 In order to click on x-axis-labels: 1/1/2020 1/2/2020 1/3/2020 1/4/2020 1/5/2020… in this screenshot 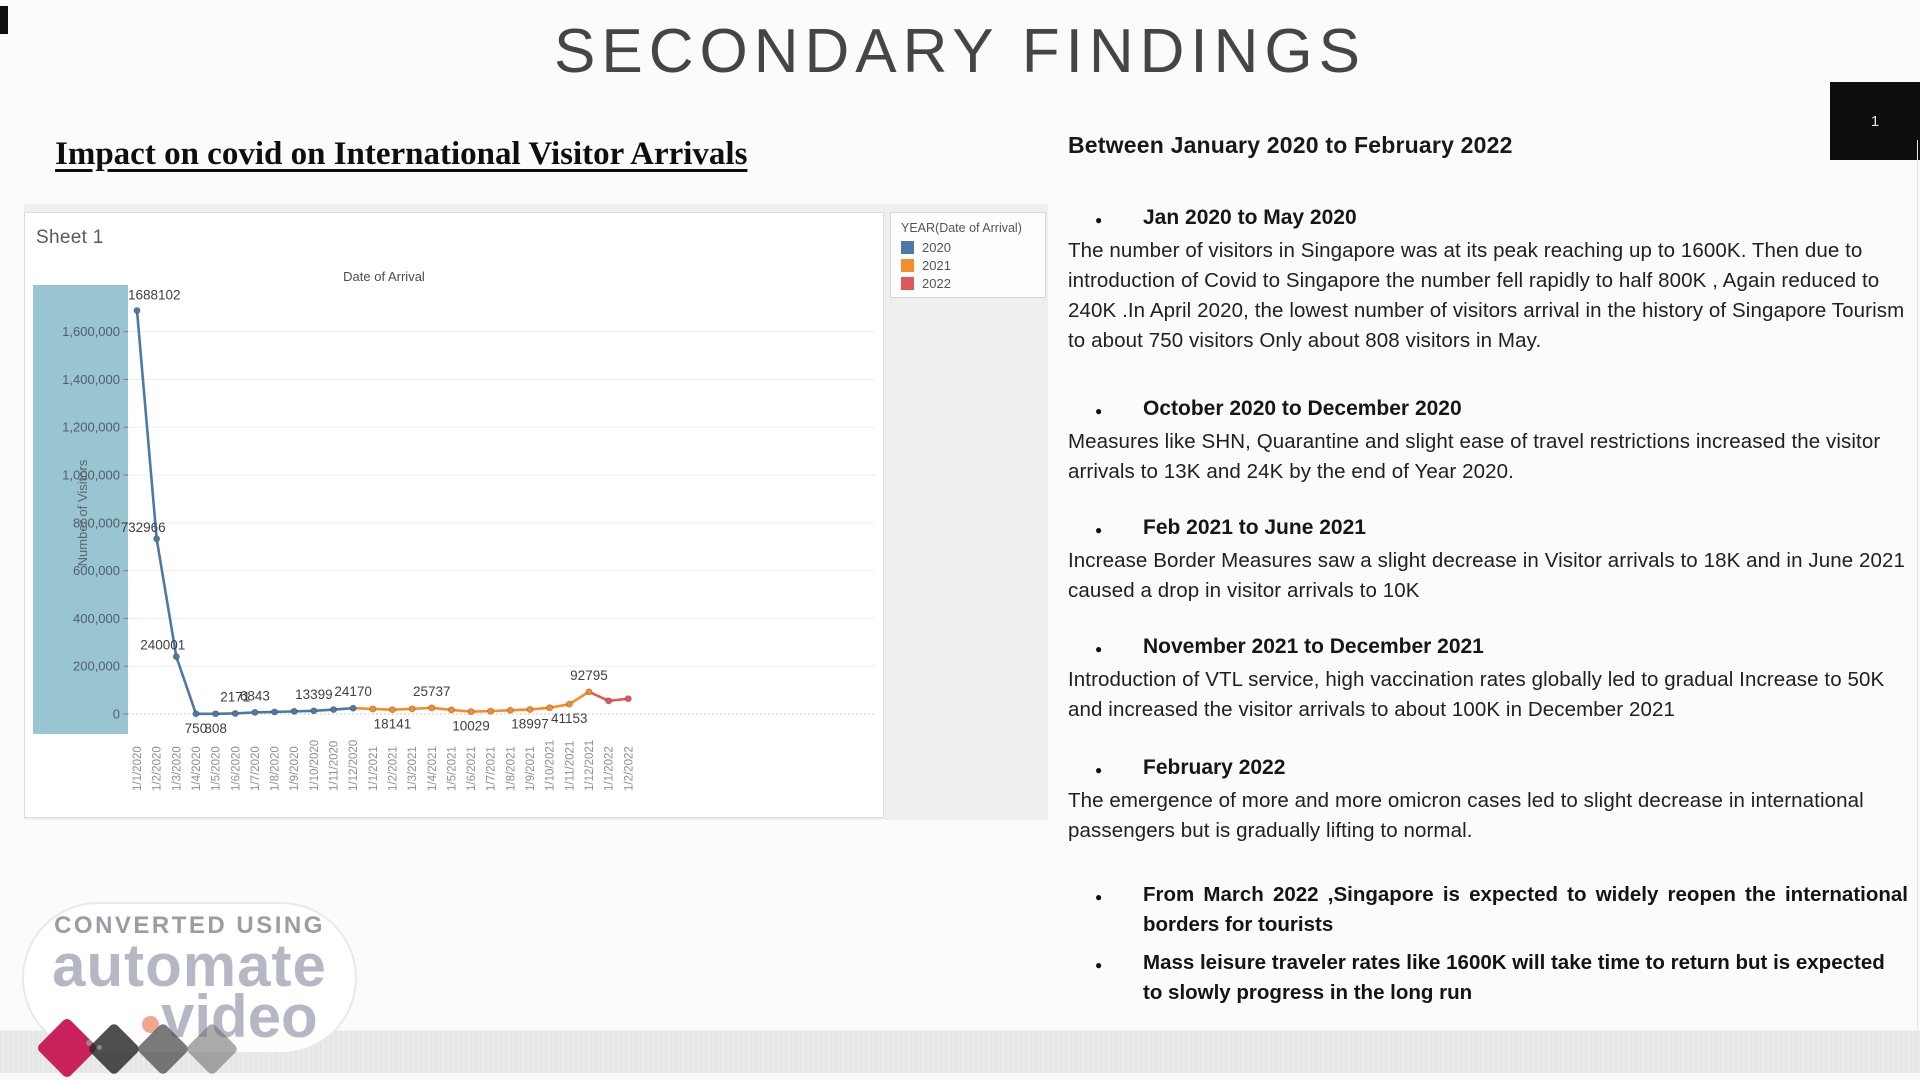, I will do `click(383, 765)`.